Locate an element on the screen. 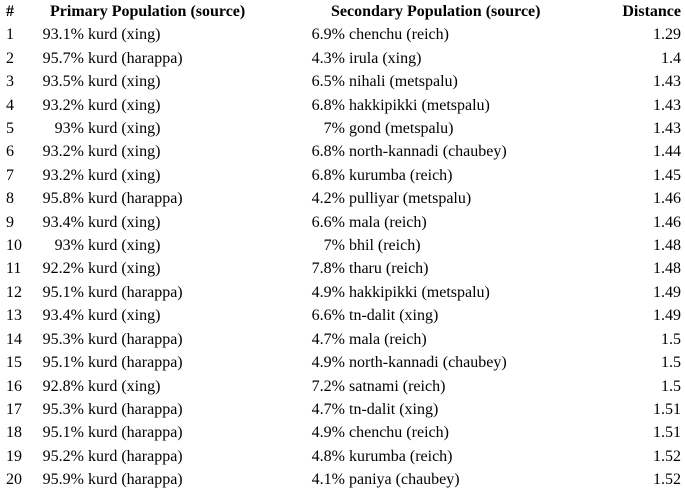 This screenshot has height=492, width=685. row-number: 12 is located at coordinates (14, 292).